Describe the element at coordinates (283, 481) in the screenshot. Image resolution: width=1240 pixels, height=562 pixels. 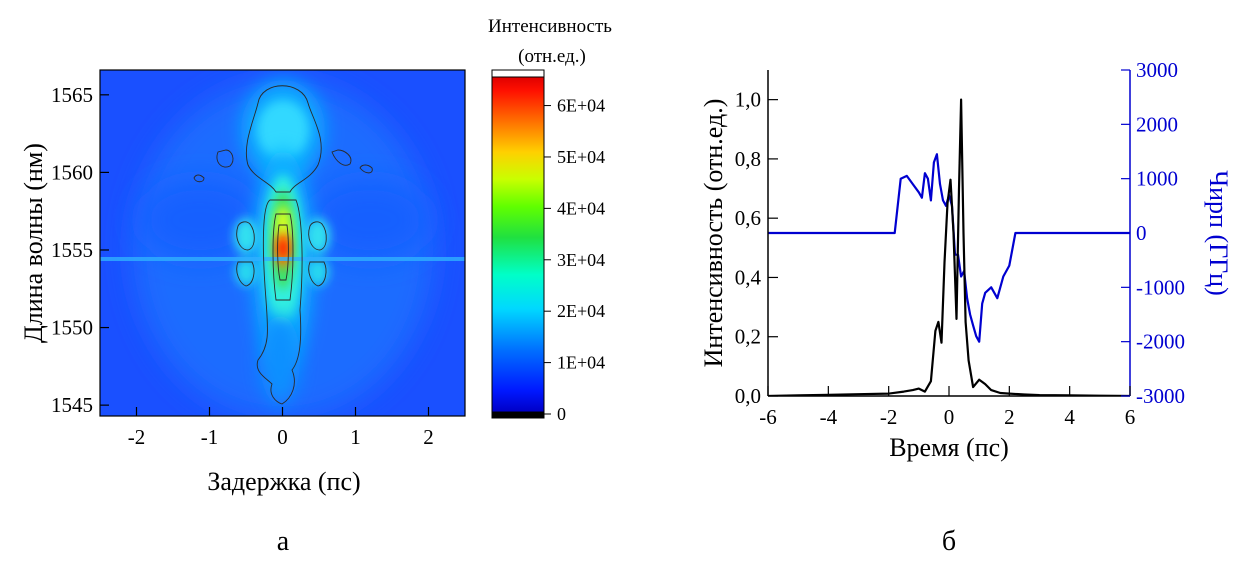
I see `heatmap-x-label: Задержка (пс)` at that location.